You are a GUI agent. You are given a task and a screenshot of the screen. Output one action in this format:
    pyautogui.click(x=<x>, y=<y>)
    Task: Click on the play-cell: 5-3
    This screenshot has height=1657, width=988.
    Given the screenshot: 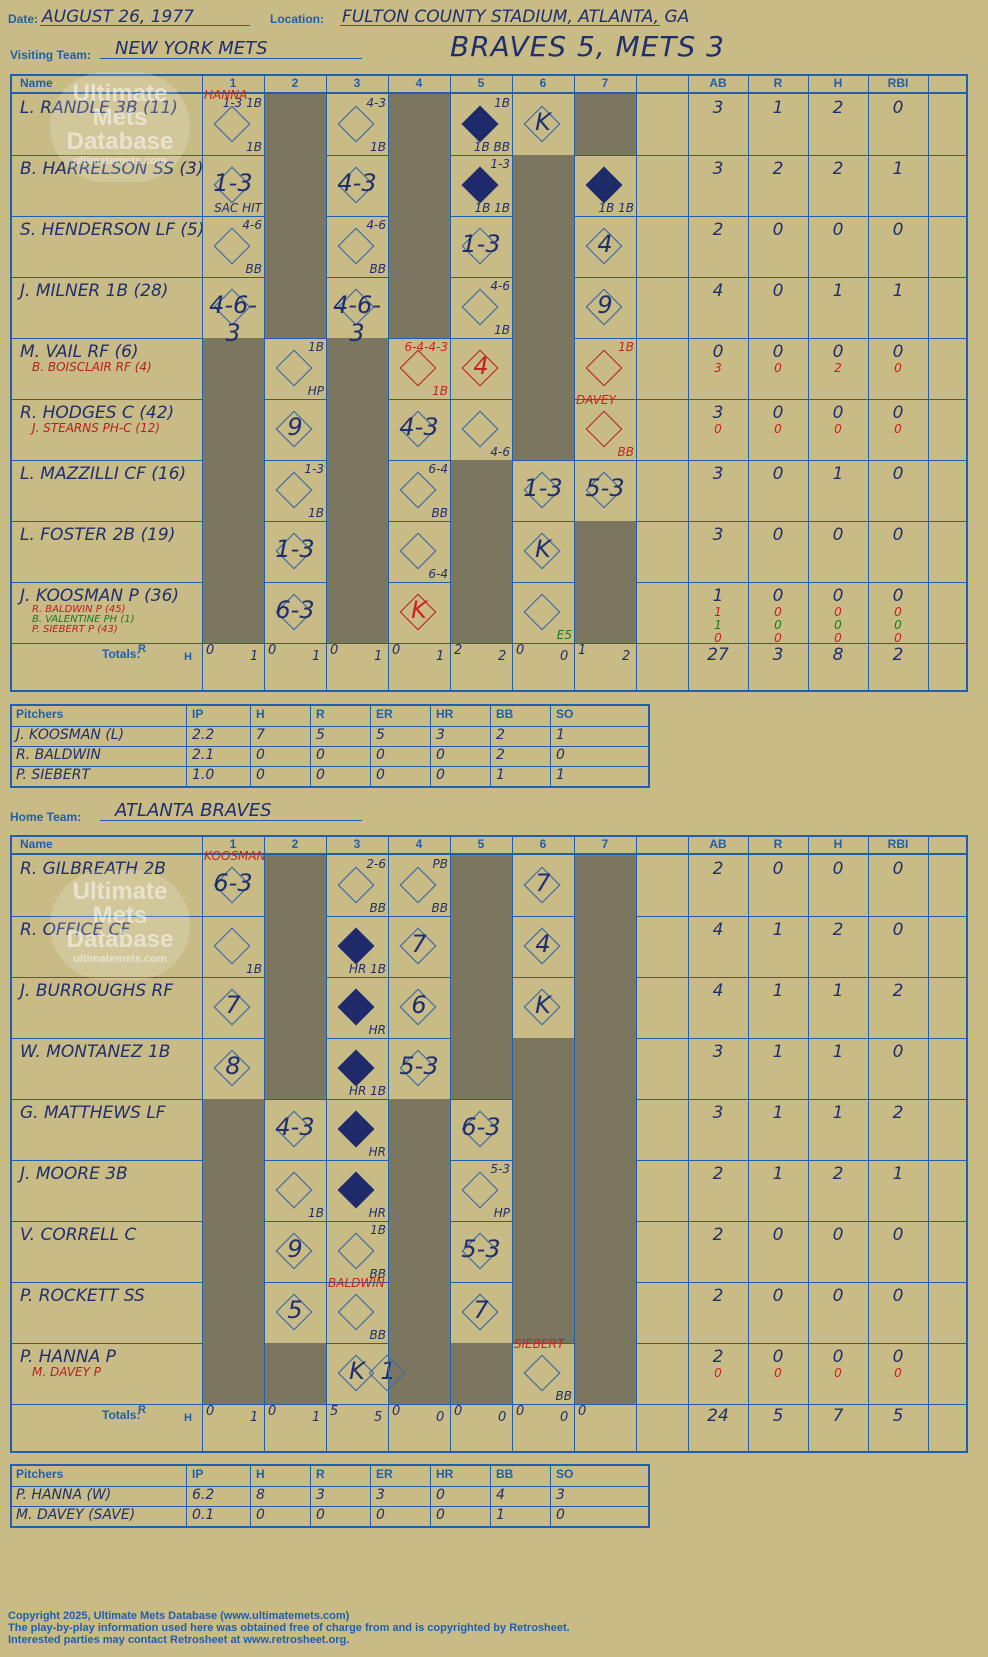 What is the action you would take?
    pyautogui.click(x=419, y=1069)
    